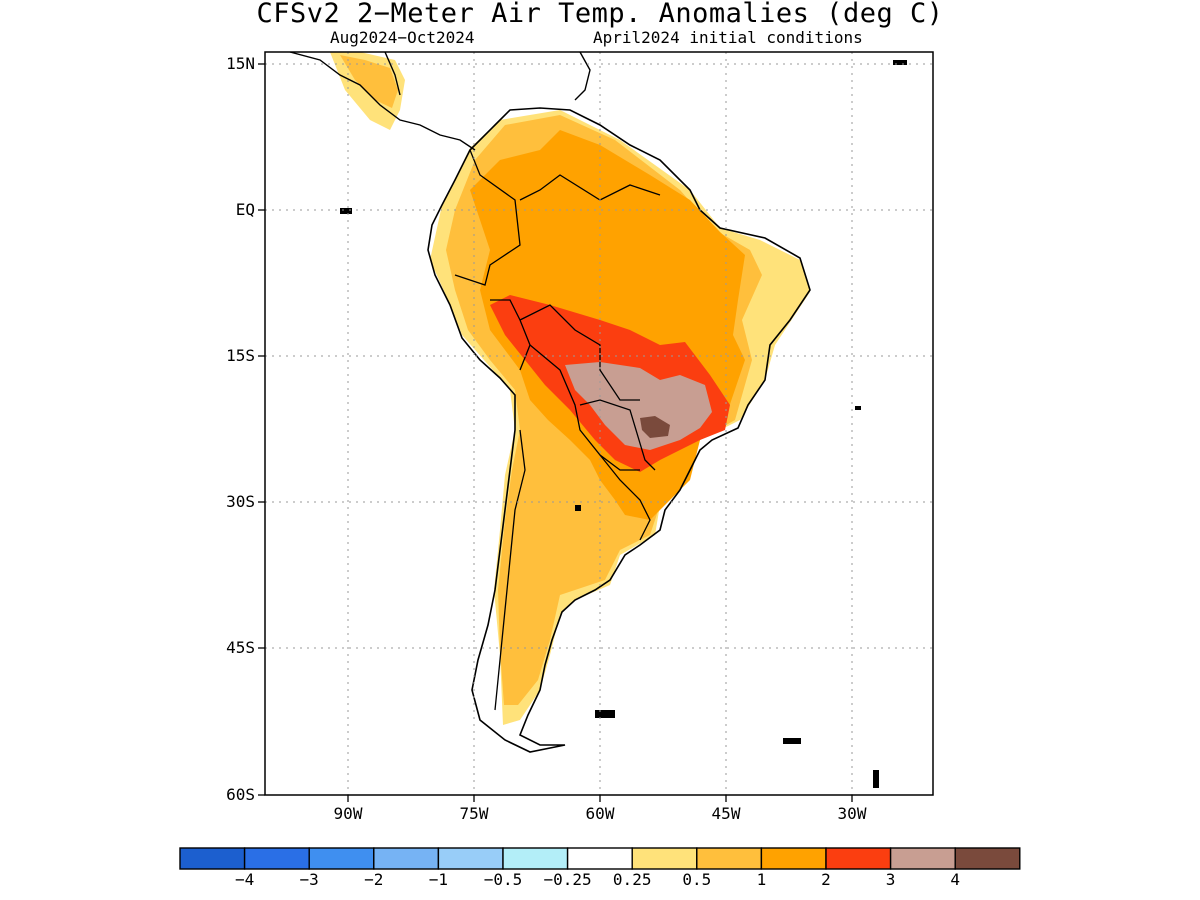 This screenshot has height=900, width=1200. Describe the element at coordinates (826, 879) in the screenshot. I see `colorbar-label: 2` at that location.